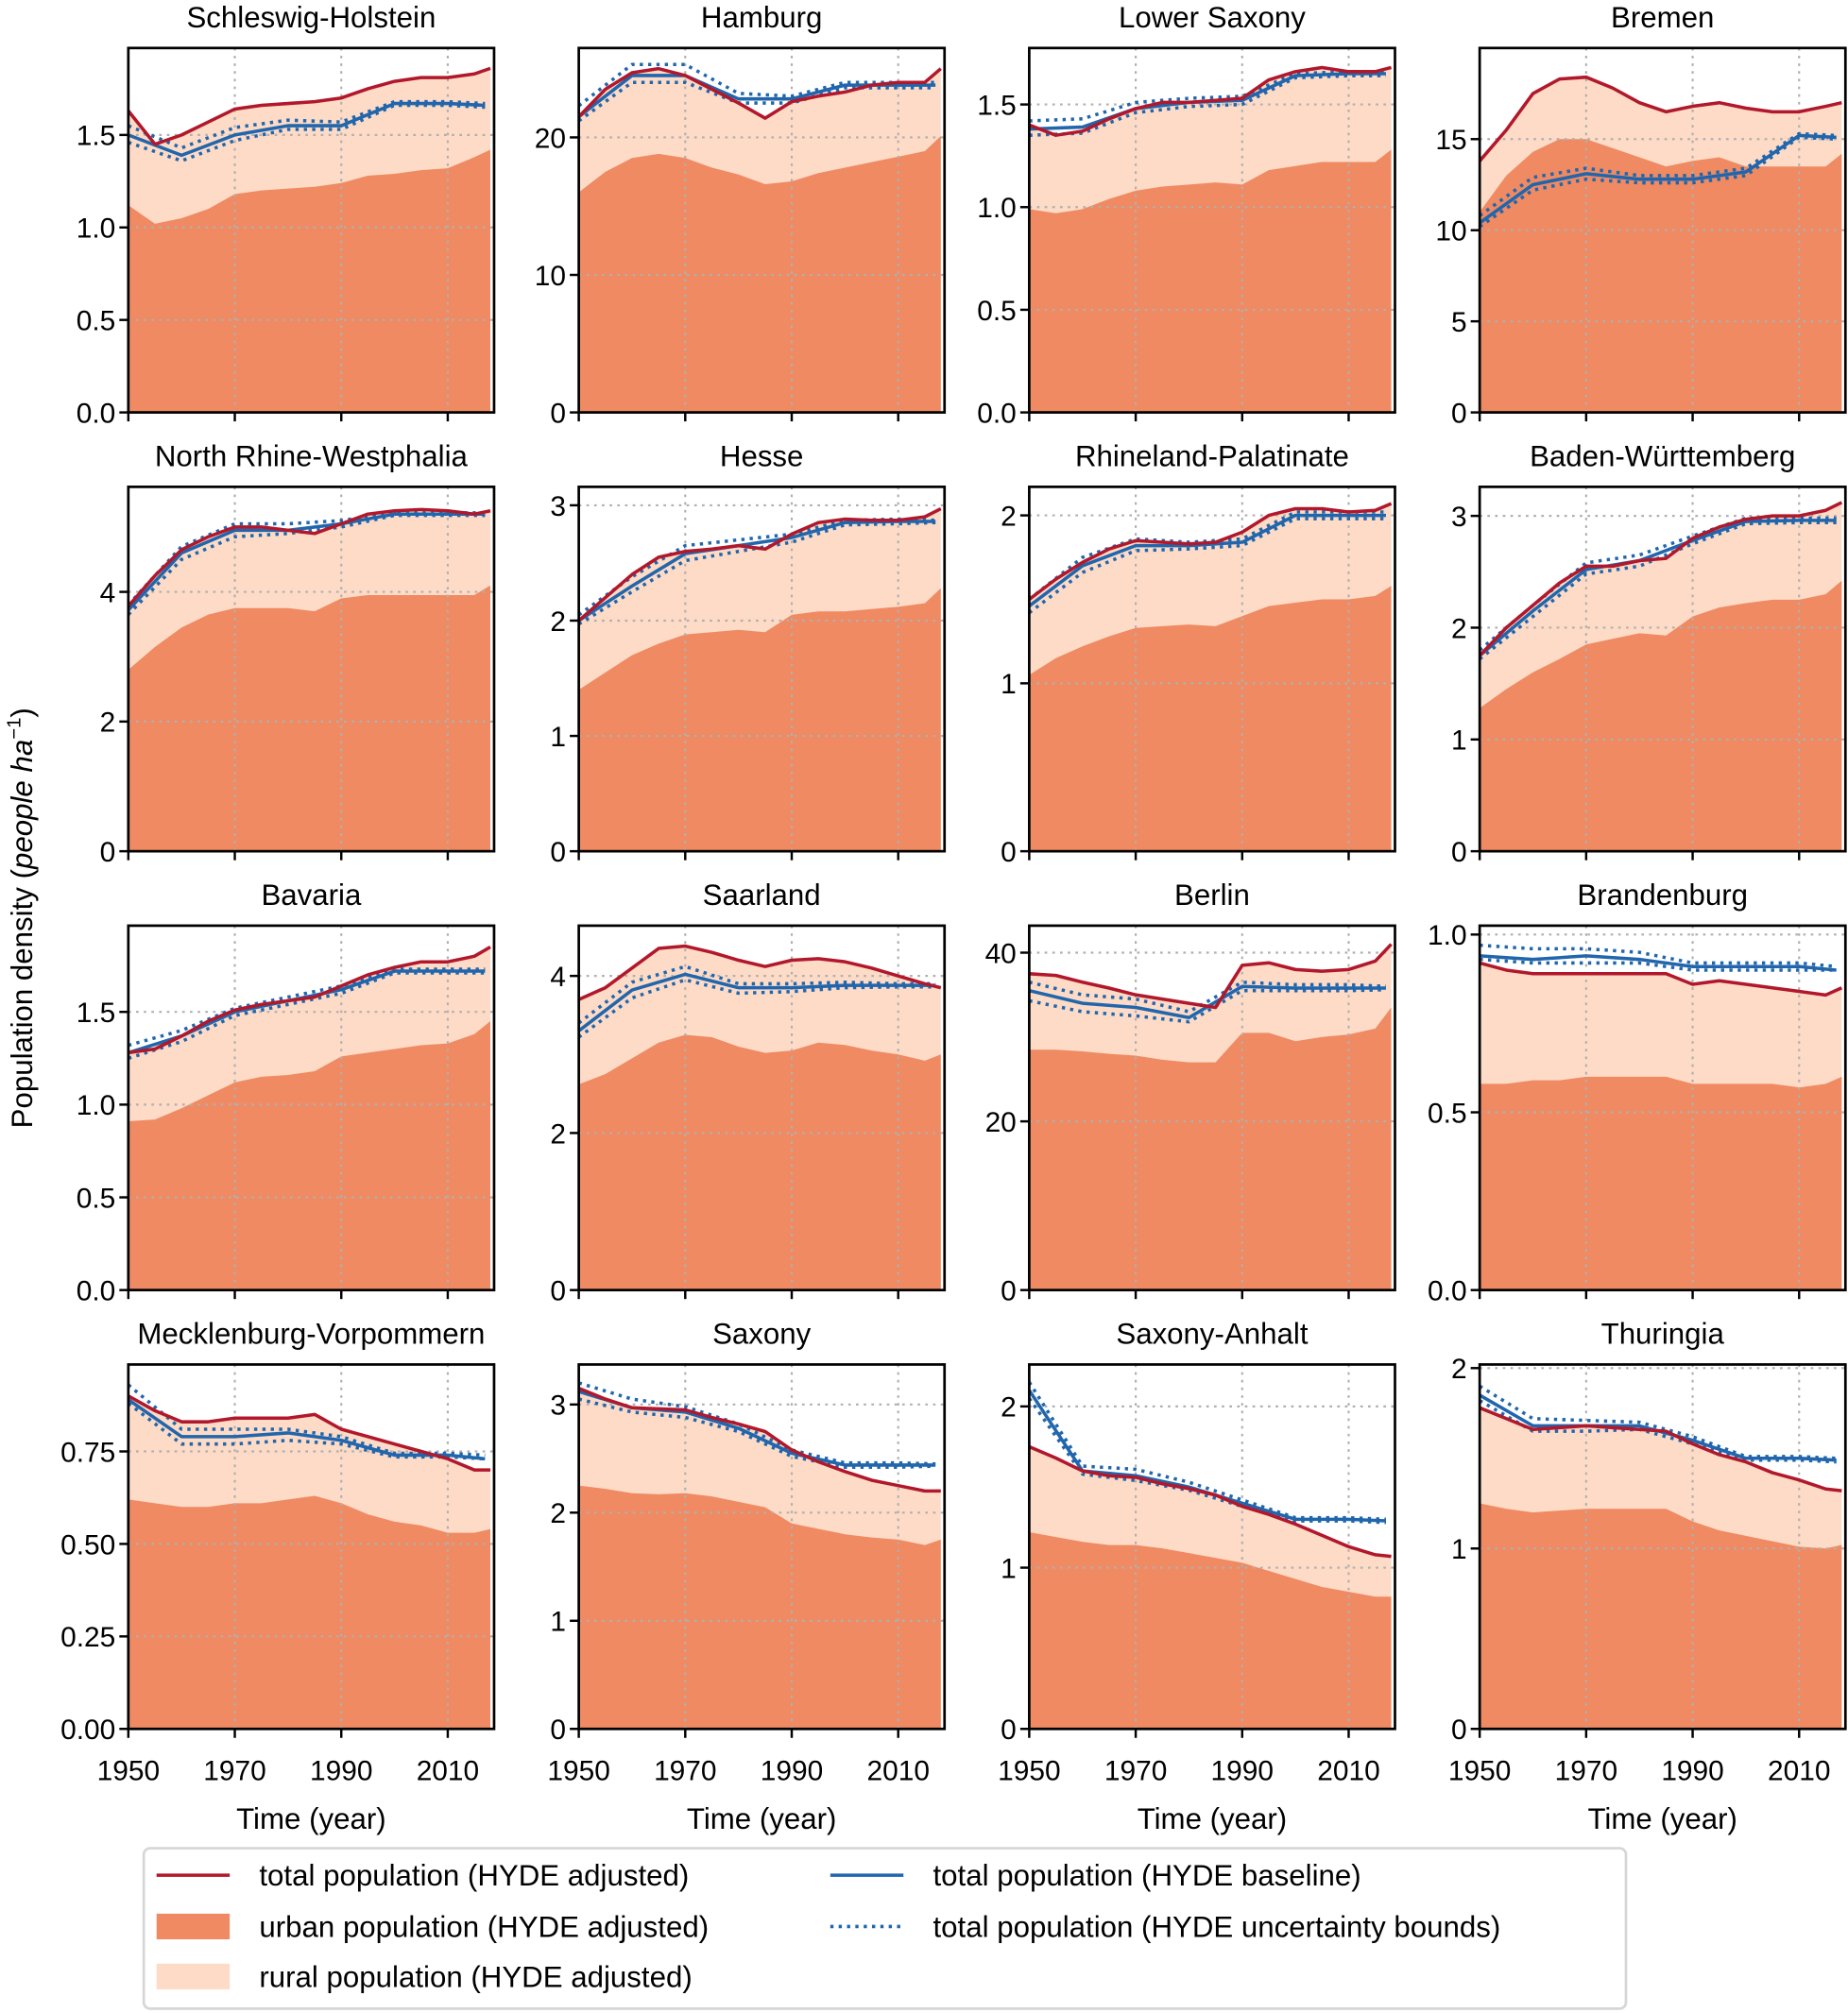 This screenshot has height=2013, width=1848. Describe the element at coordinates (748, 1093) in the screenshot. I see `panel-saarland: Saarland 0 2 4` at that location.